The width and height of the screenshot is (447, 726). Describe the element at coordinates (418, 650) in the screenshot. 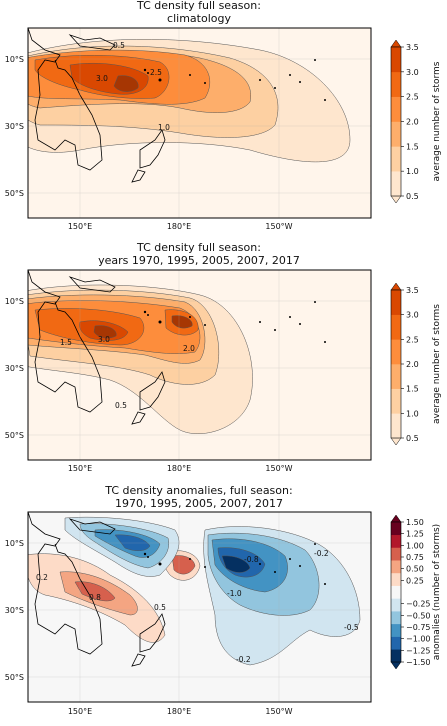

I see `colorbar-tick-label: −1.25` at that location.